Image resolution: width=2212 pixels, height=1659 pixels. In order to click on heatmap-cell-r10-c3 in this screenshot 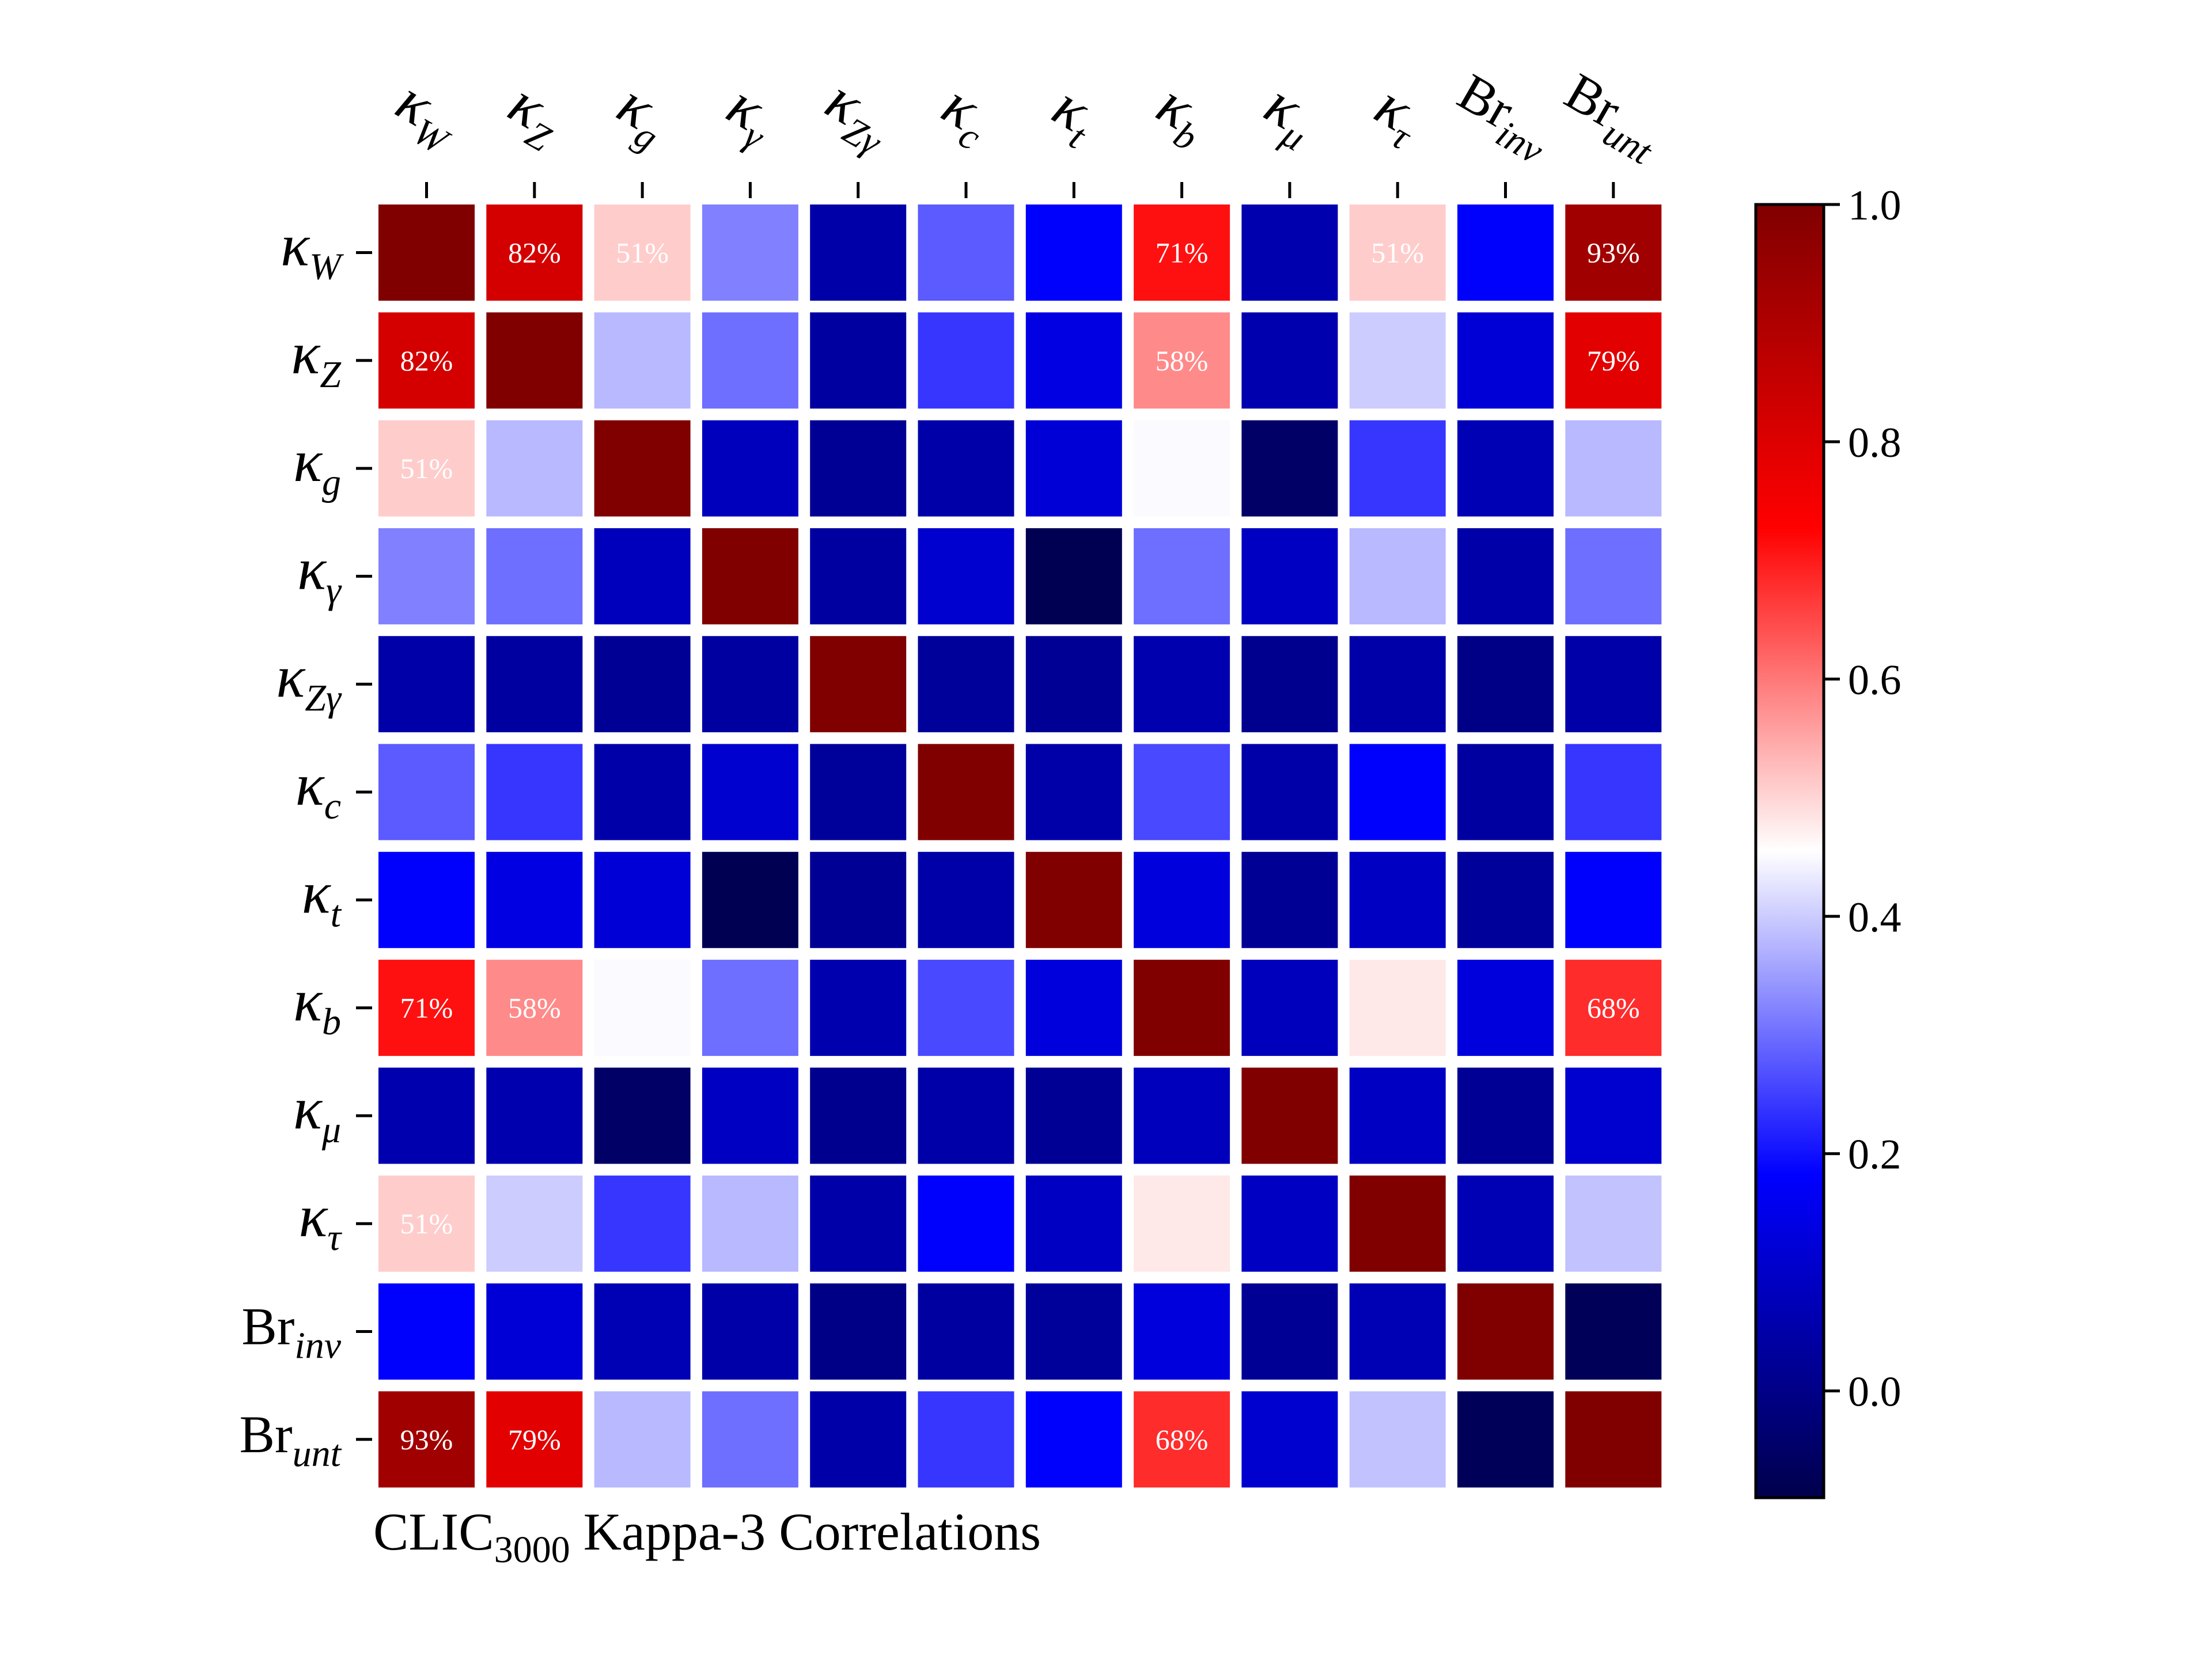, I will do `click(750, 1331)`.